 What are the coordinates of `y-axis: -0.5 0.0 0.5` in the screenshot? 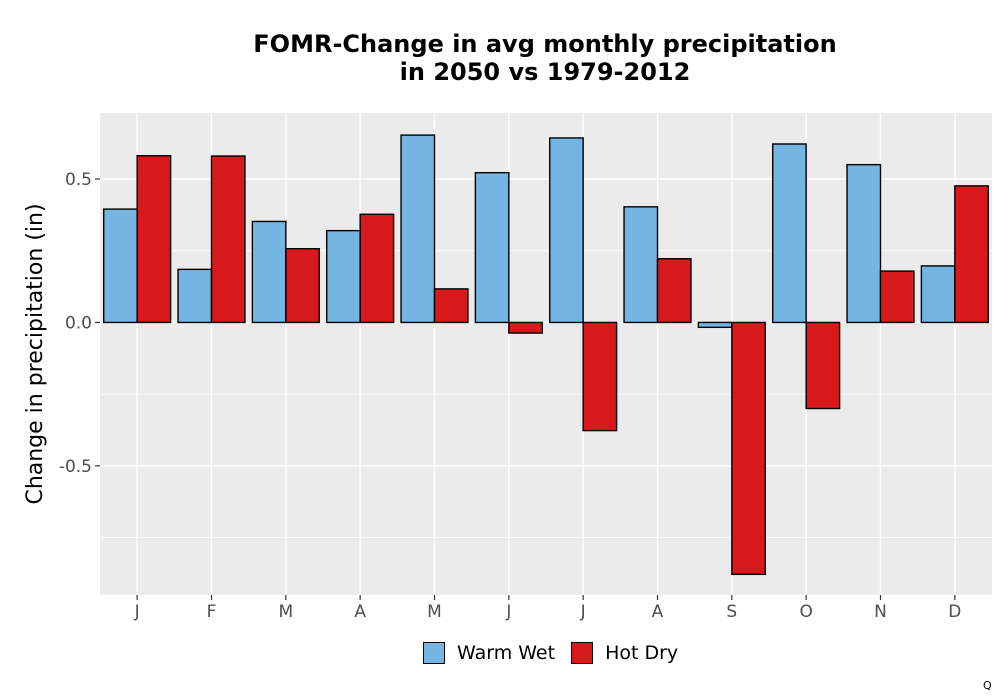 It's located at (79, 323).